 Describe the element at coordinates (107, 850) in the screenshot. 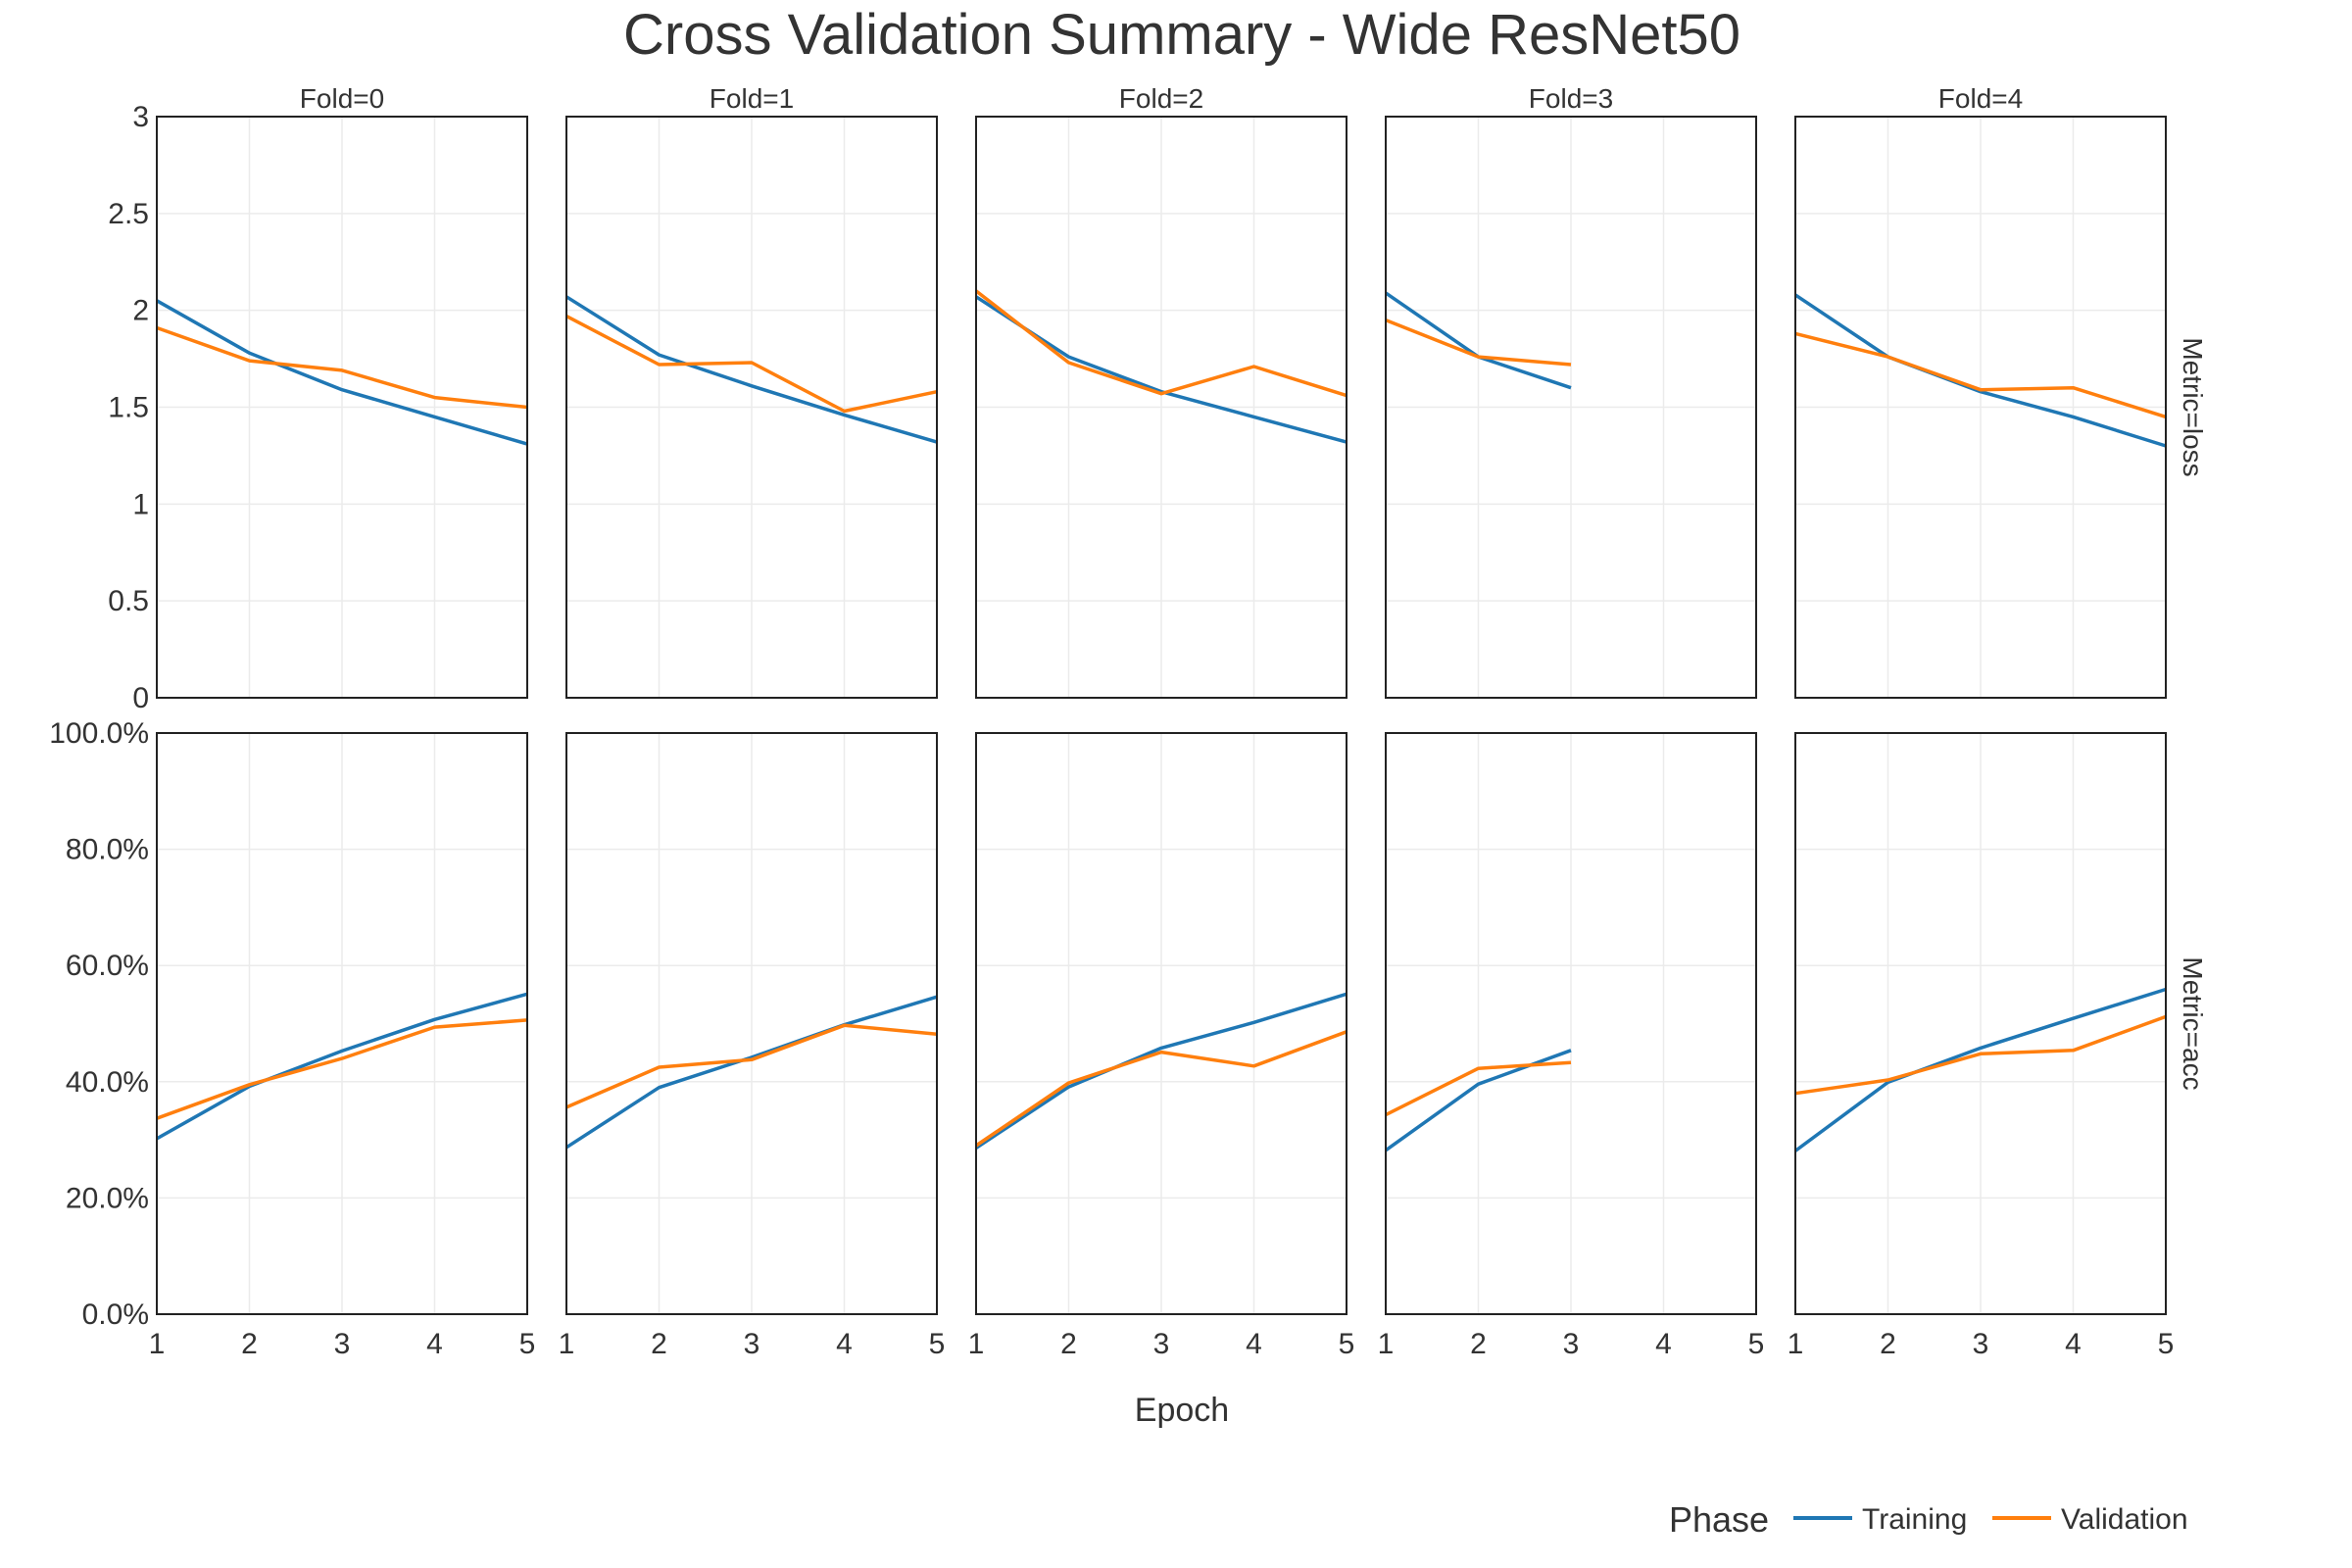

I see `y-tick-label-acc: 80.0%` at that location.